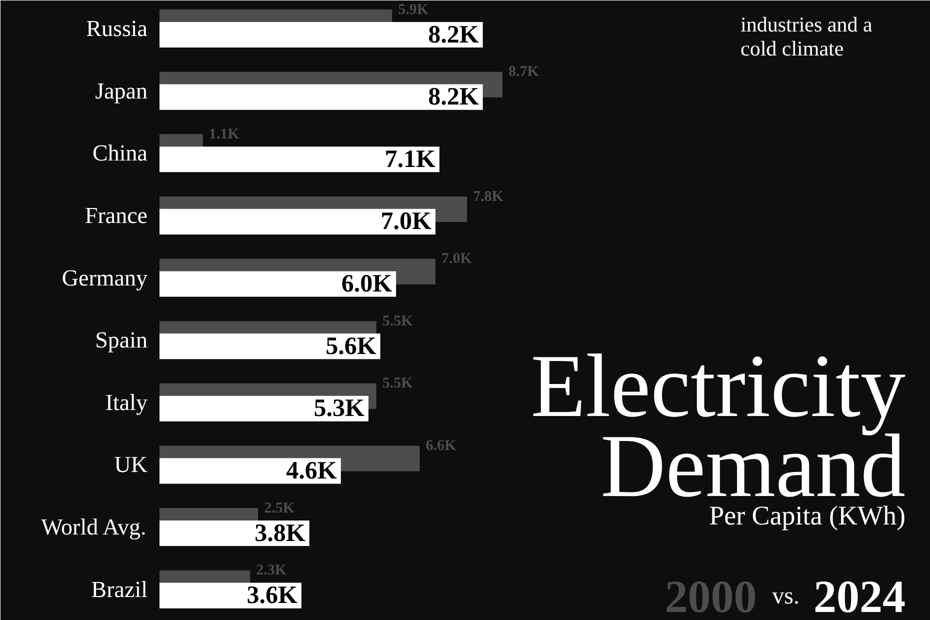 The image size is (930, 620). I want to click on y-tick-label: Japan, so click(121, 91).